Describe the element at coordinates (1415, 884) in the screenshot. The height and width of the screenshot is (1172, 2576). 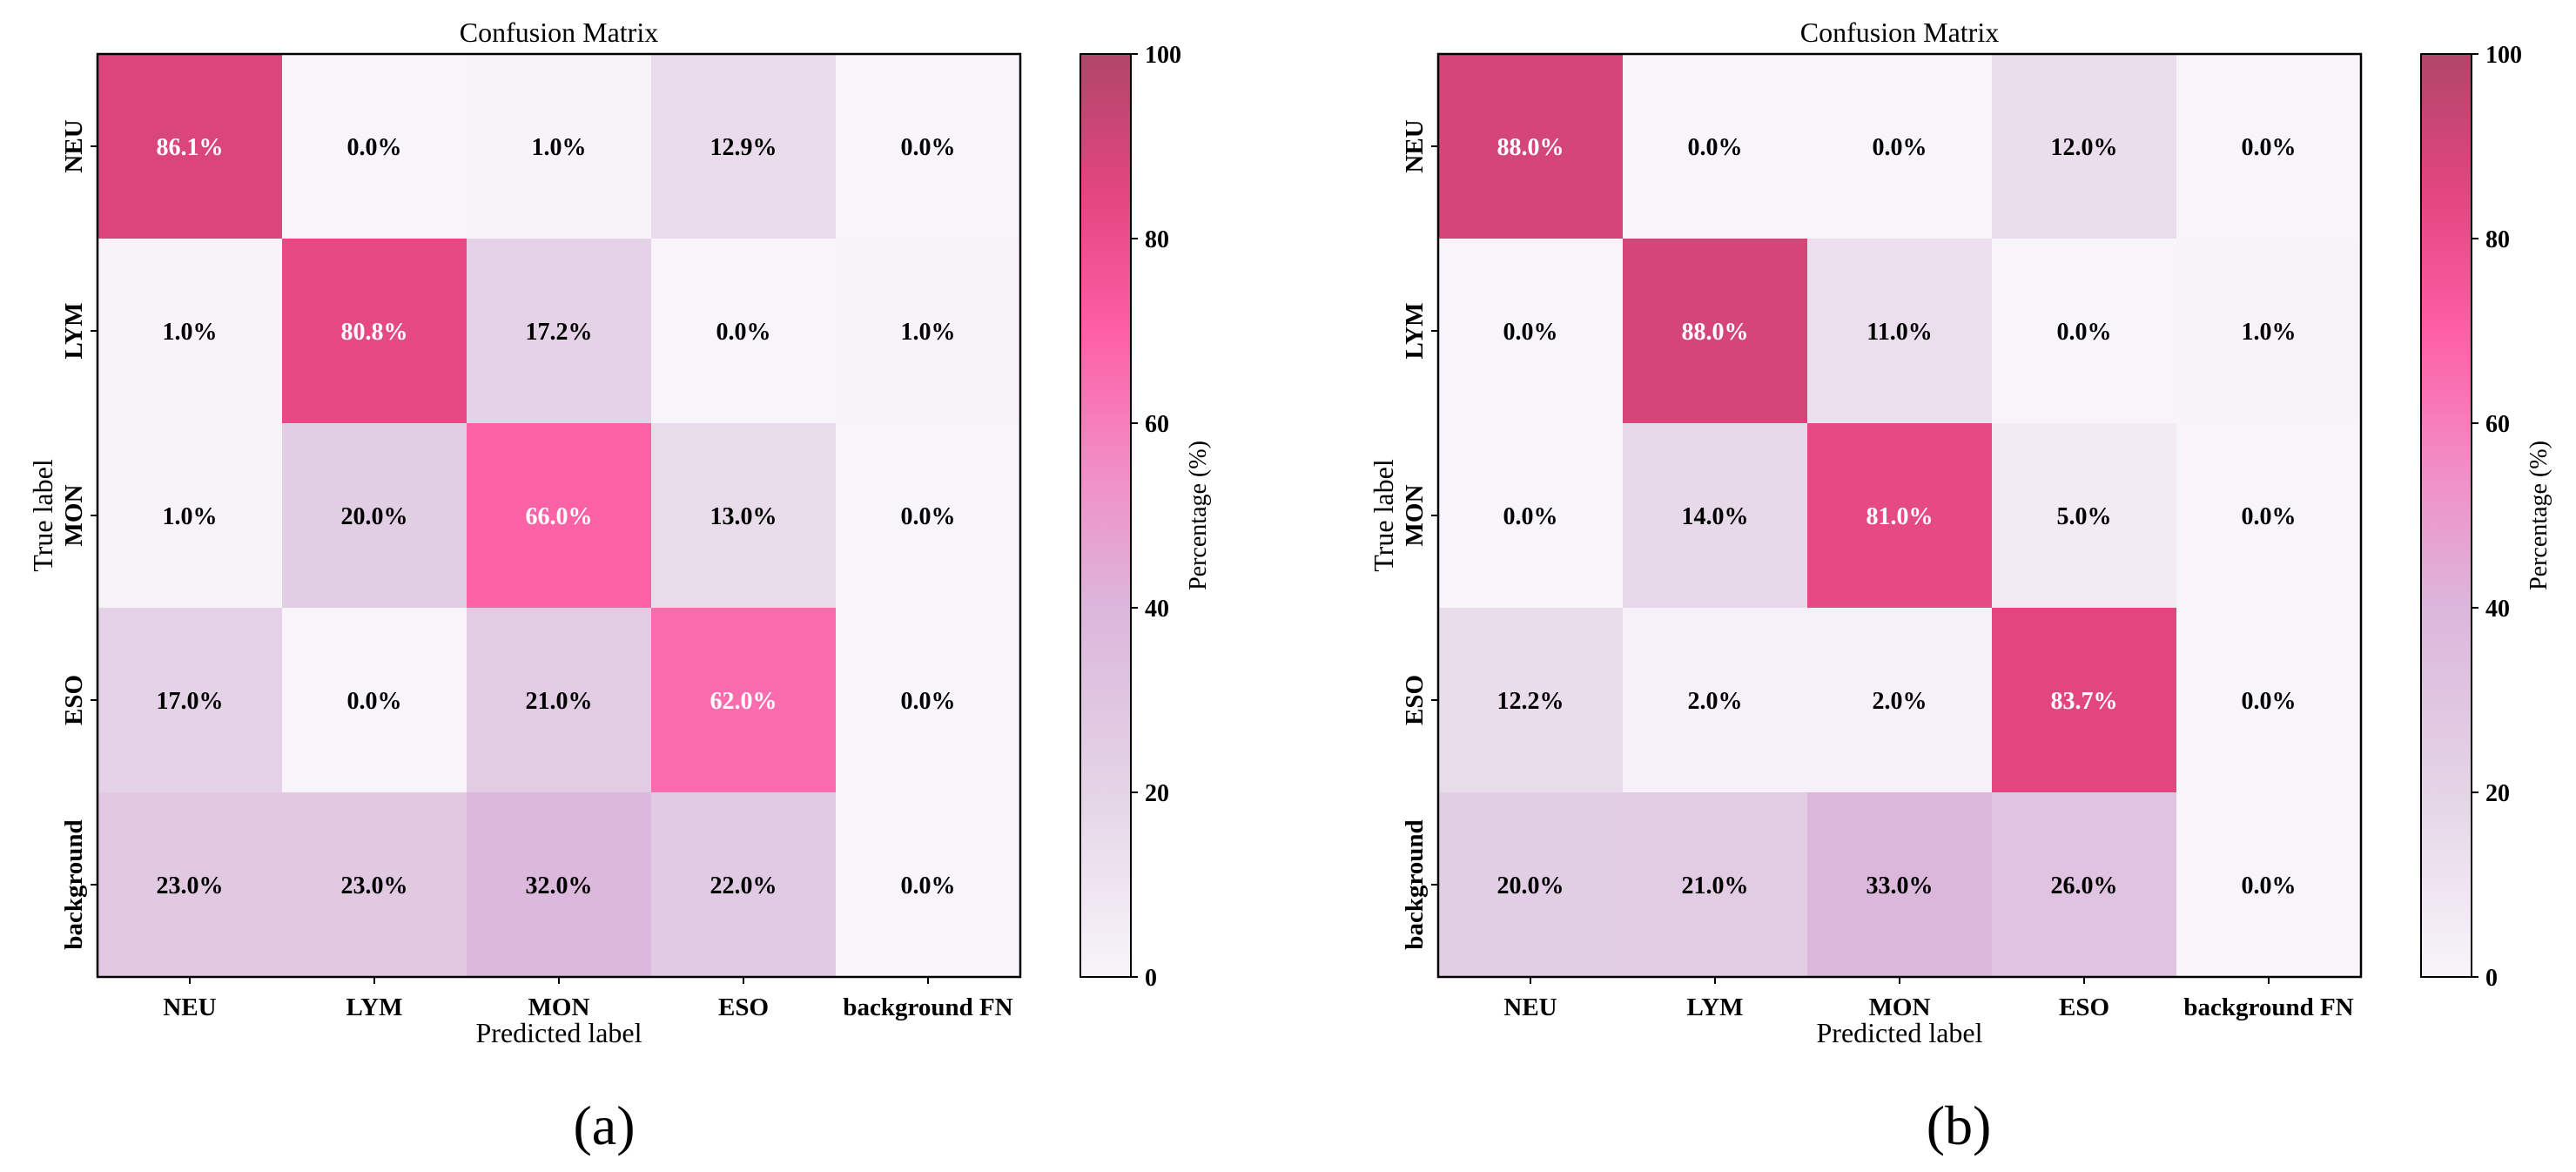
I see `y-tick-label: background` at that location.